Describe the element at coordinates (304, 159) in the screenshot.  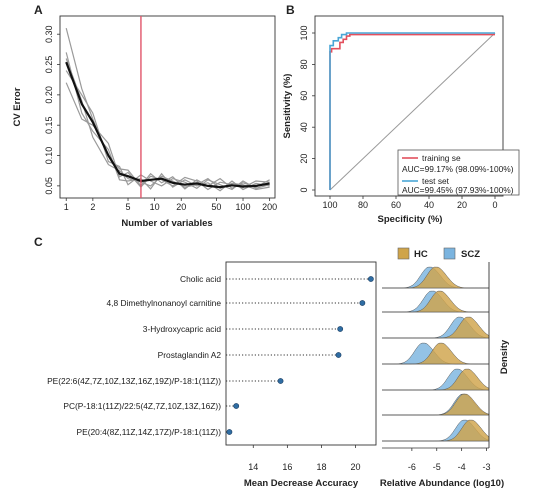
I see `b-ytick-label: 20` at that location.